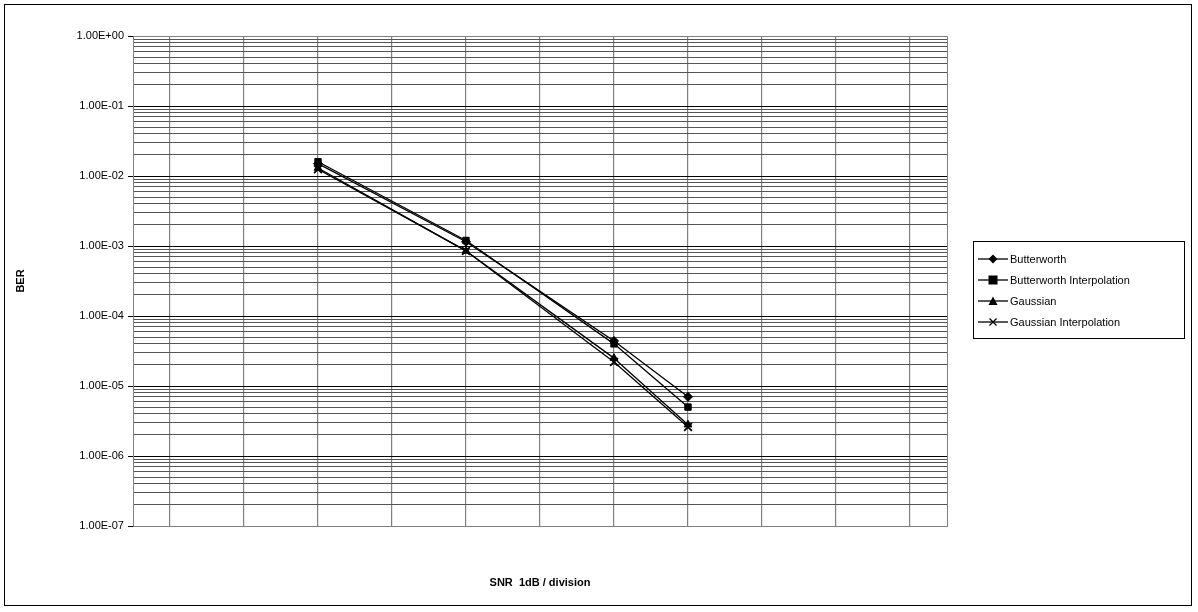  What do you see at coordinates (101, 245) in the screenshot?
I see `y-tick-label: 1.00E-03` at bounding box center [101, 245].